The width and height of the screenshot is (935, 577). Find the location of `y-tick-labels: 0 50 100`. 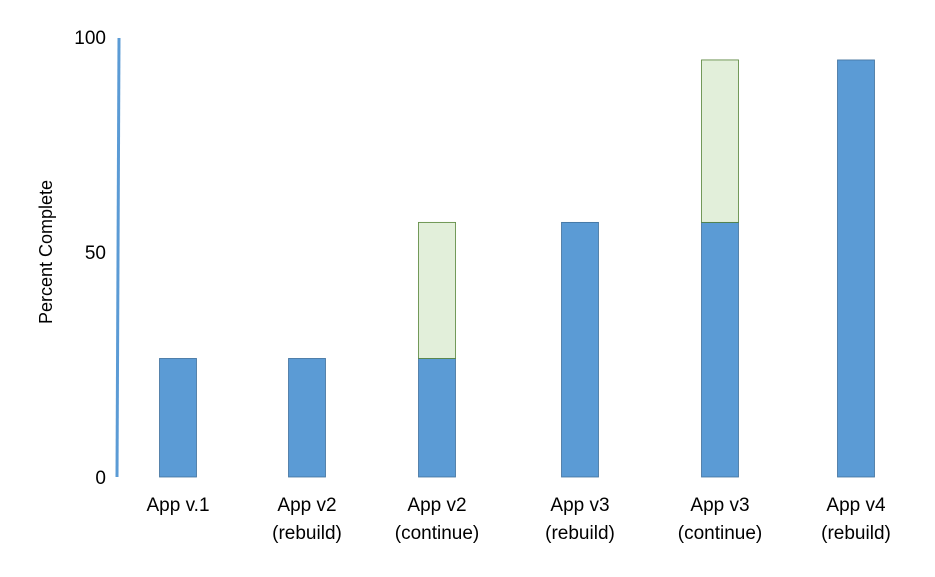

y-tick-labels: 0 50 100 is located at coordinates (90, 258).